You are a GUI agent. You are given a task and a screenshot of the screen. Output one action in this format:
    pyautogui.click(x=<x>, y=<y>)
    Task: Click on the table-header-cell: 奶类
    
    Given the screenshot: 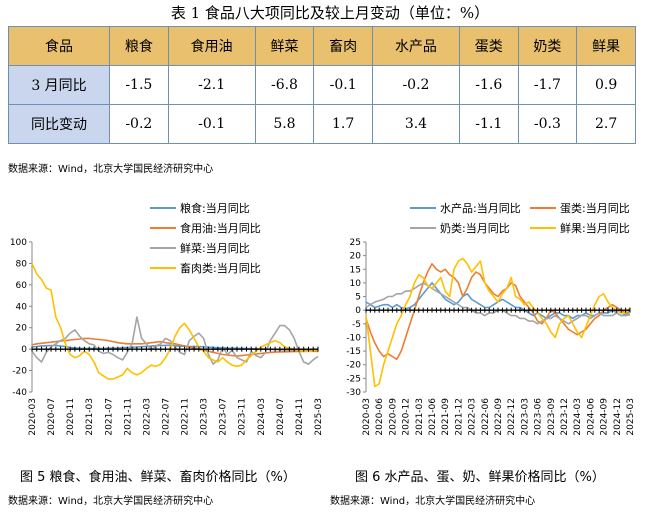 What is the action you would take?
    pyautogui.click(x=547, y=46)
    